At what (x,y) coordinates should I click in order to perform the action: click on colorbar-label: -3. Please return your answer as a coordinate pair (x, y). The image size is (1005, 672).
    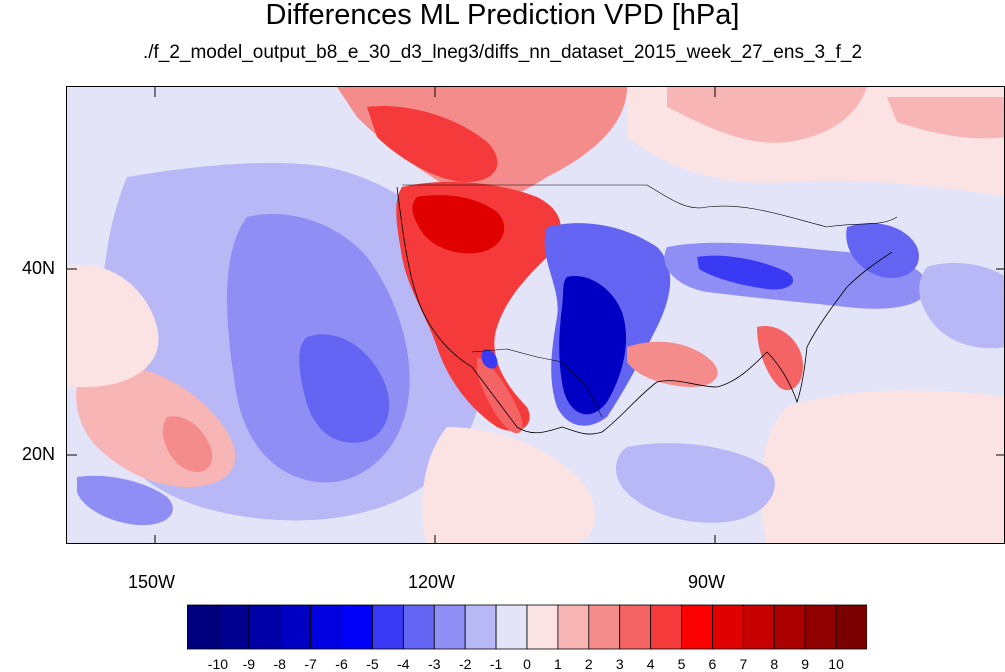
    Looking at the image, I should click on (434, 664).